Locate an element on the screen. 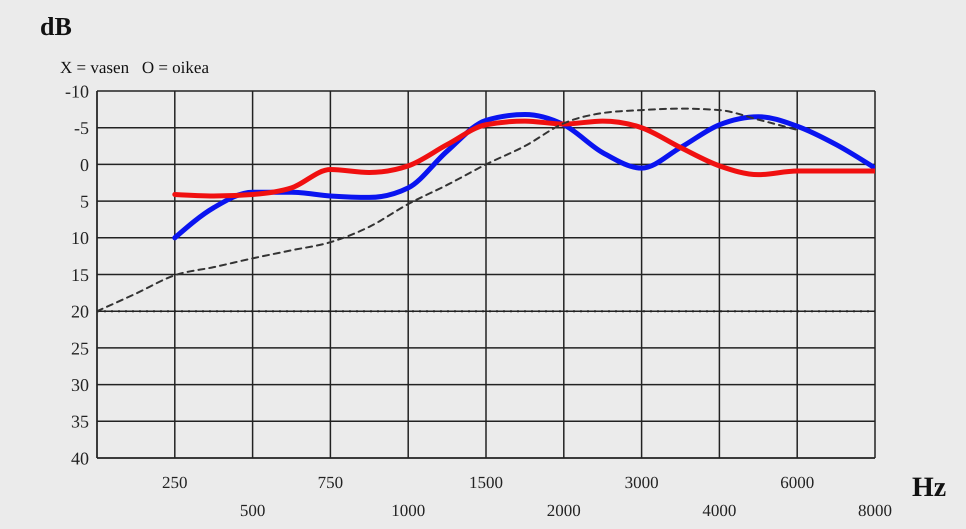  x-tick-label: 2000 is located at coordinates (563, 510).